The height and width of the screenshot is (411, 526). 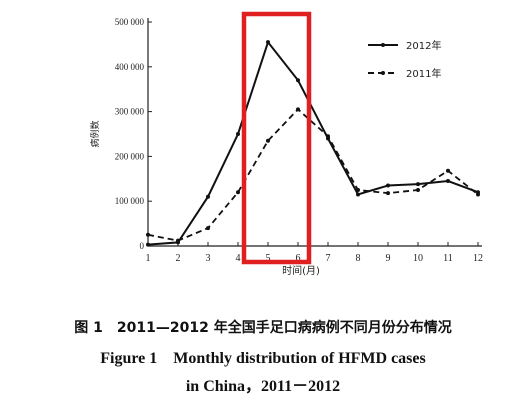 I want to click on x-tick-label: 2, so click(x=178, y=258).